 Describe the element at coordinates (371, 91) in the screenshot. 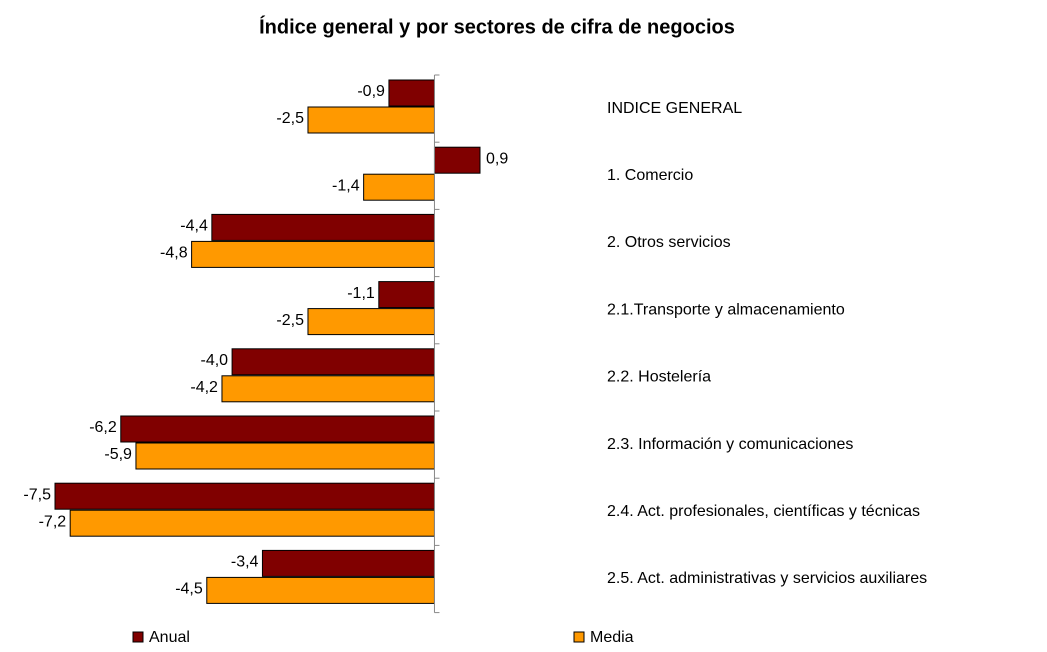

I see `data-label: -0,9` at that location.